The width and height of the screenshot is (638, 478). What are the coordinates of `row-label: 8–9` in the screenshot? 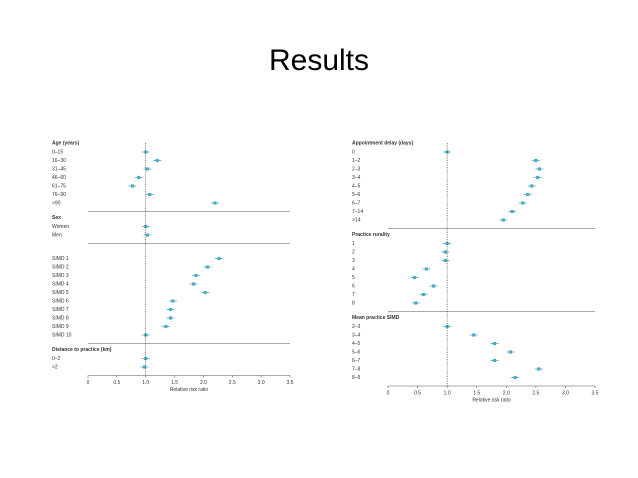 It's located at (356, 378).